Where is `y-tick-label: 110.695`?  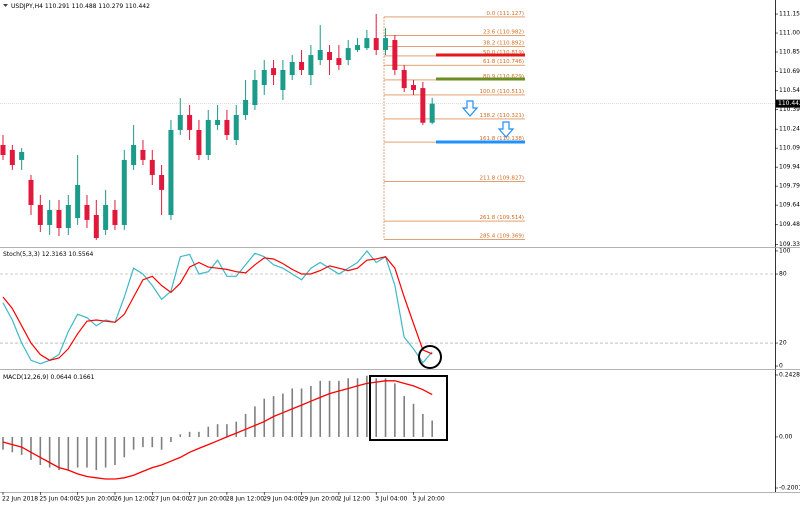 y-tick-label: 110.695 is located at coordinates (789, 71).